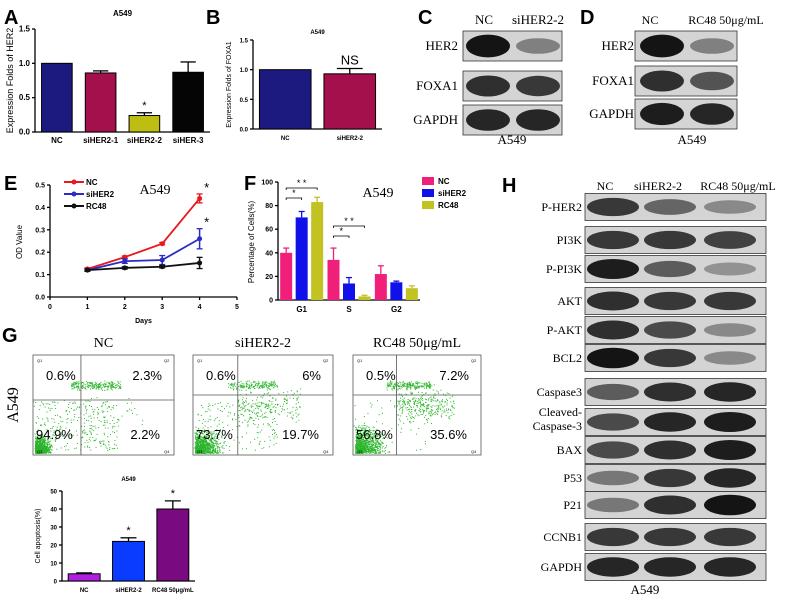 The width and height of the screenshot is (800, 600). I want to click on chart-e-y-axis-label: OD Value, so click(19, 241).